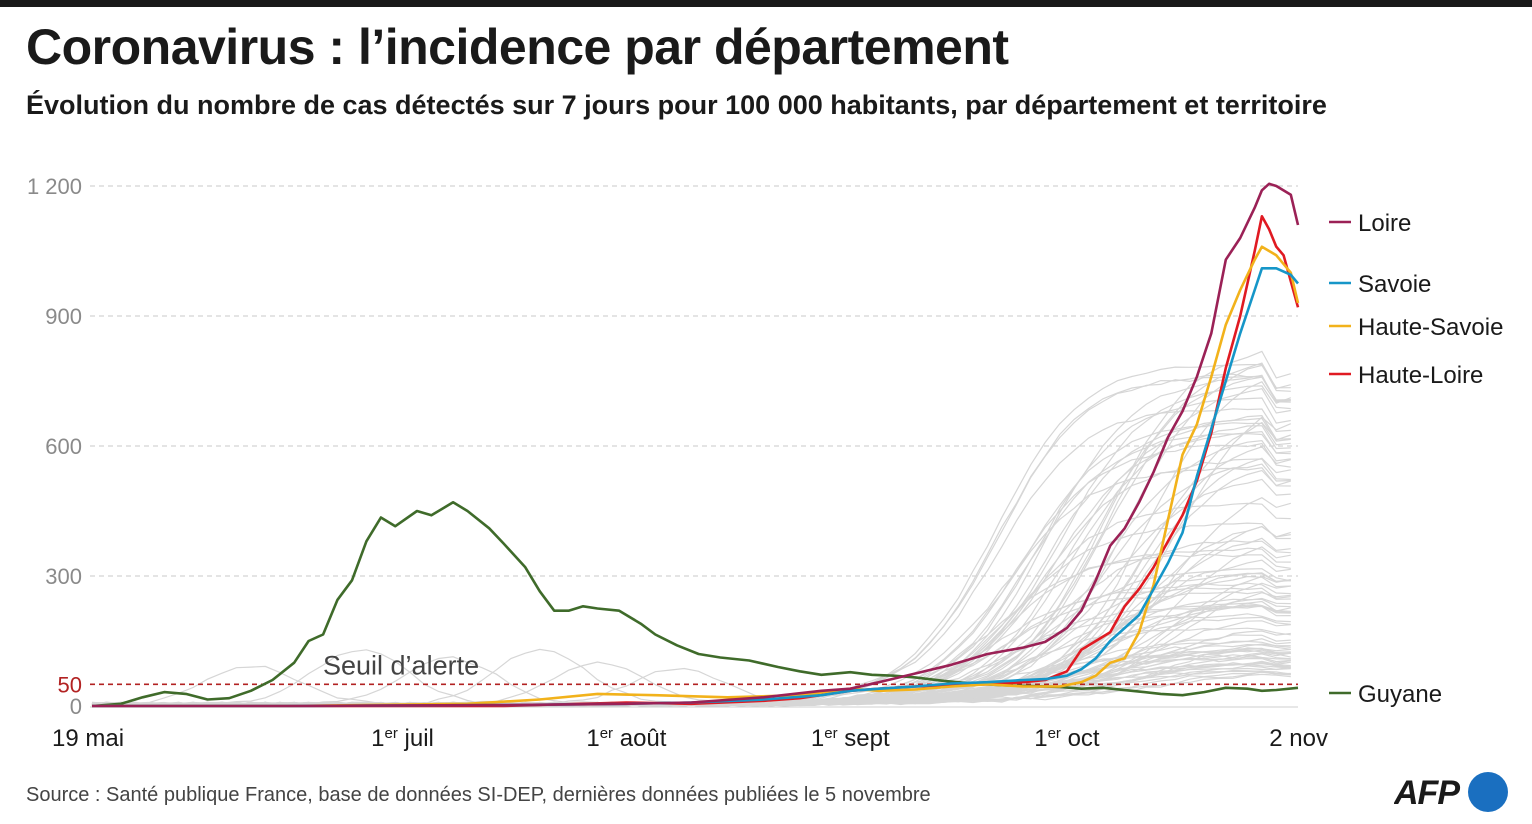 The height and width of the screenshot is (824, 1532). I want to click on x-tick-label: 1er oct, so click(1067, 739).